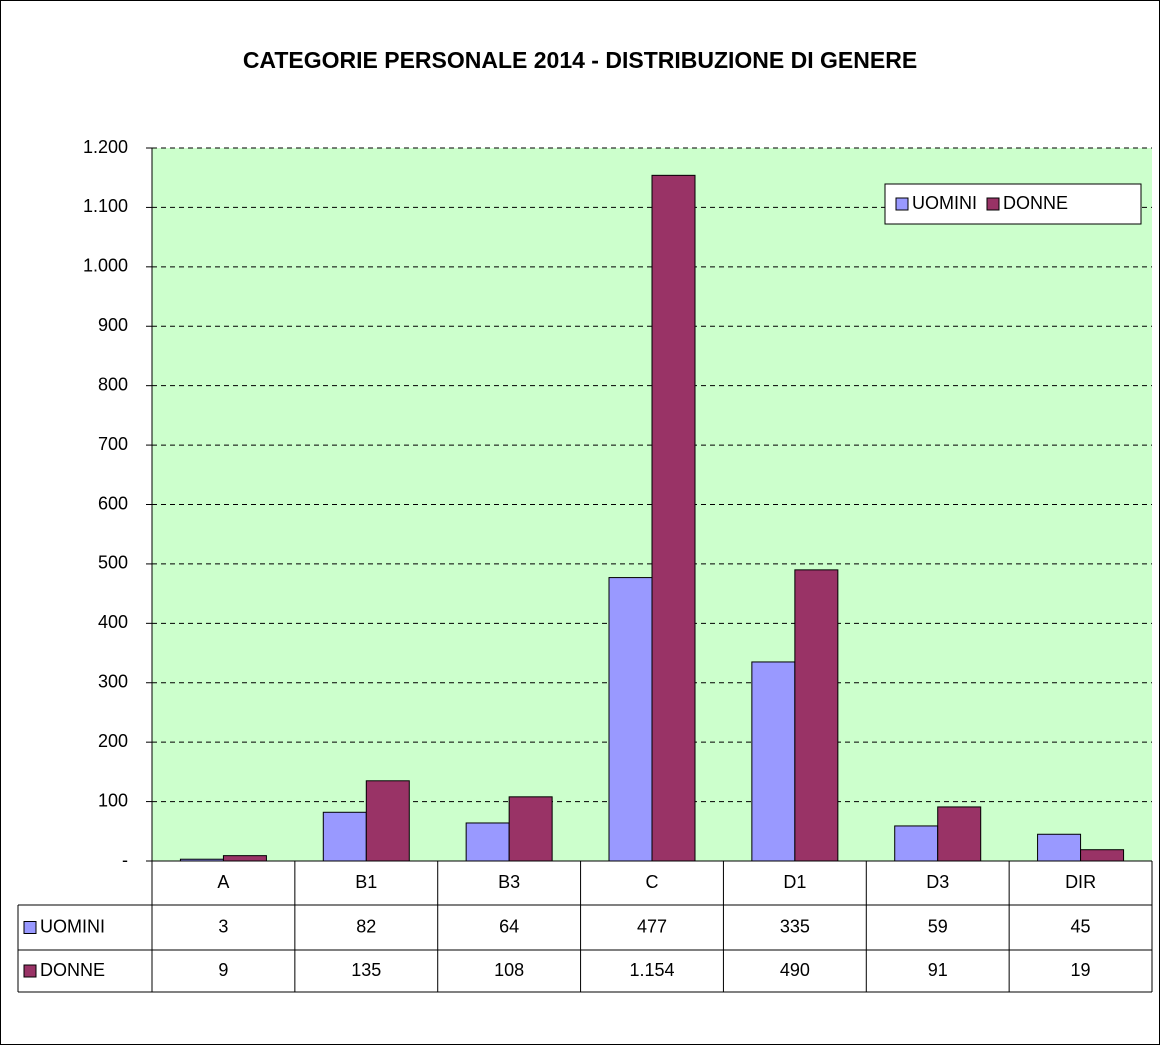 The image size is (1160, 1045). What do you see at coordinates (223, 970) in the screenshot?
I see `table-cell: 9` at bounding box center [223, 970].